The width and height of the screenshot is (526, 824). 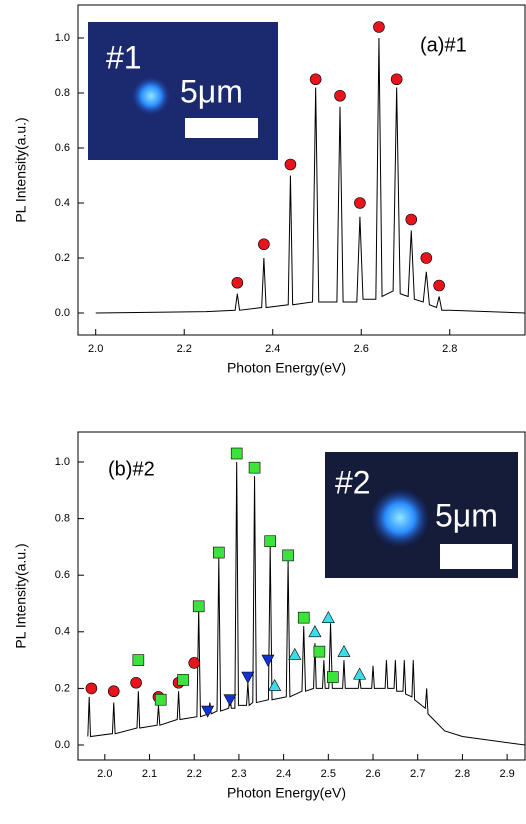 I want to click on panel-label: (b)#2, so click(x=131, y=469).